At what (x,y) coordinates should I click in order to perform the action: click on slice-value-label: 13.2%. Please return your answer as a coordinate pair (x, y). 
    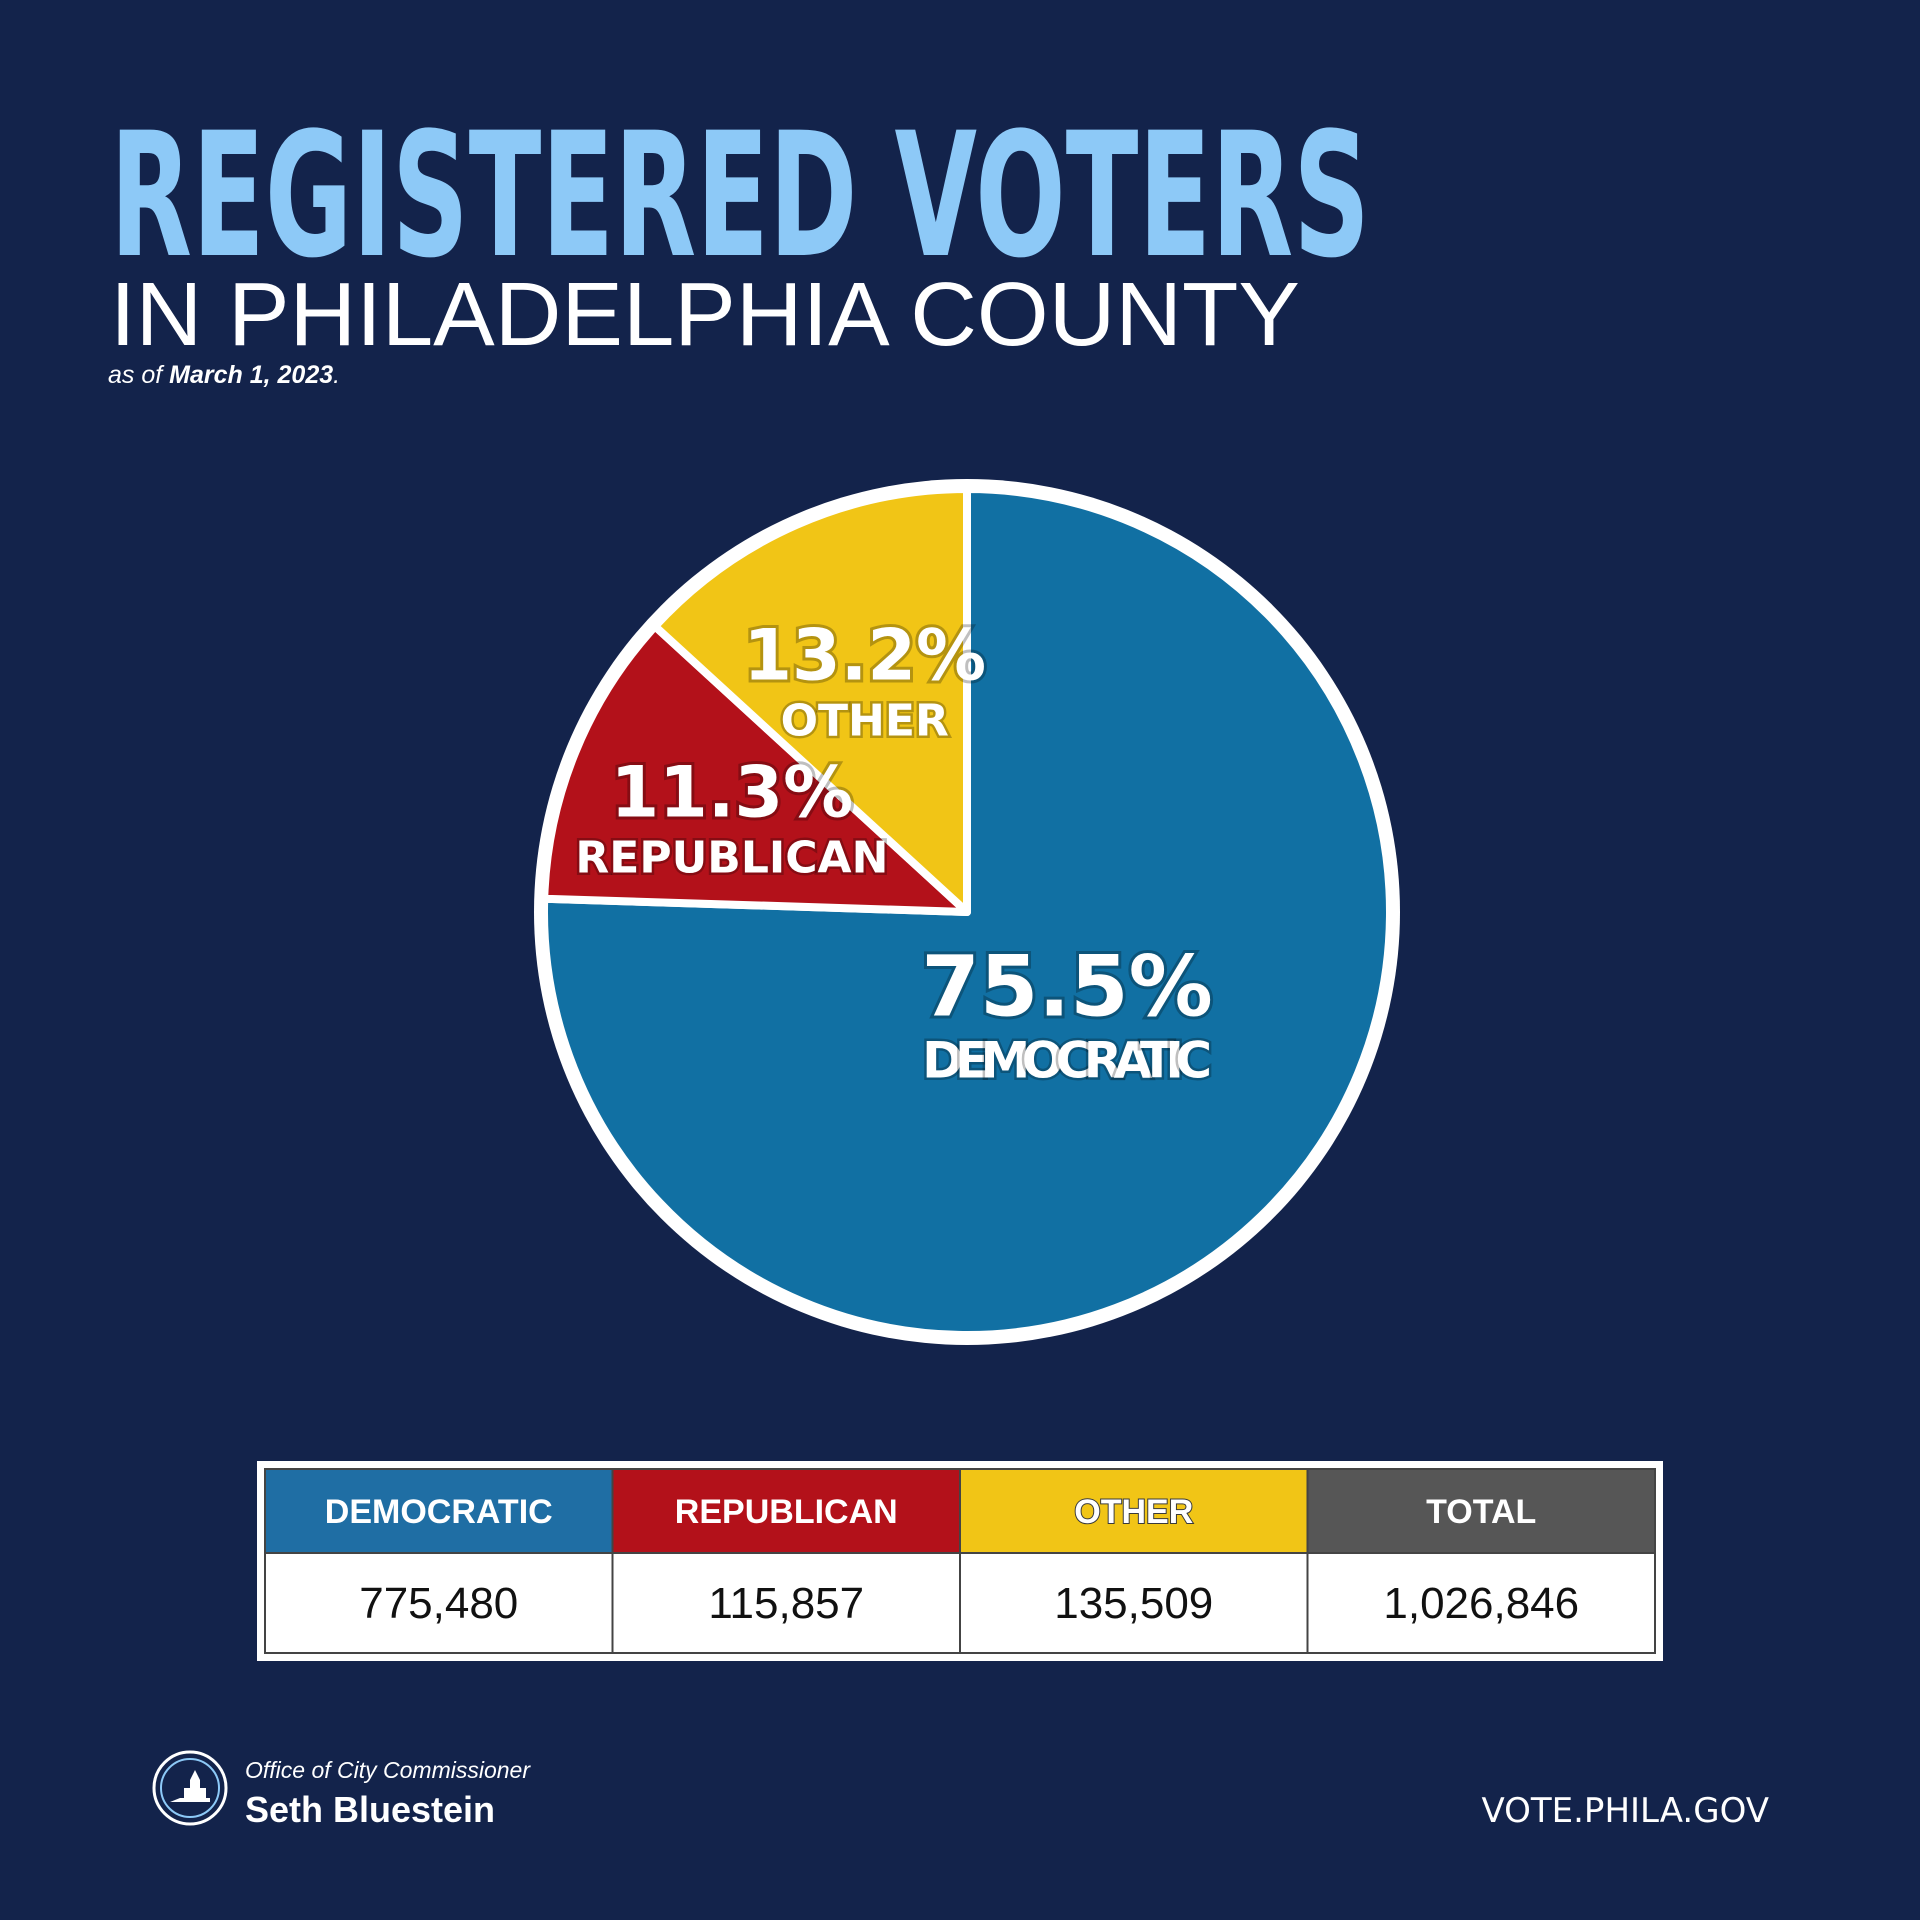
    Looking at the image, I should click on (864, 656).